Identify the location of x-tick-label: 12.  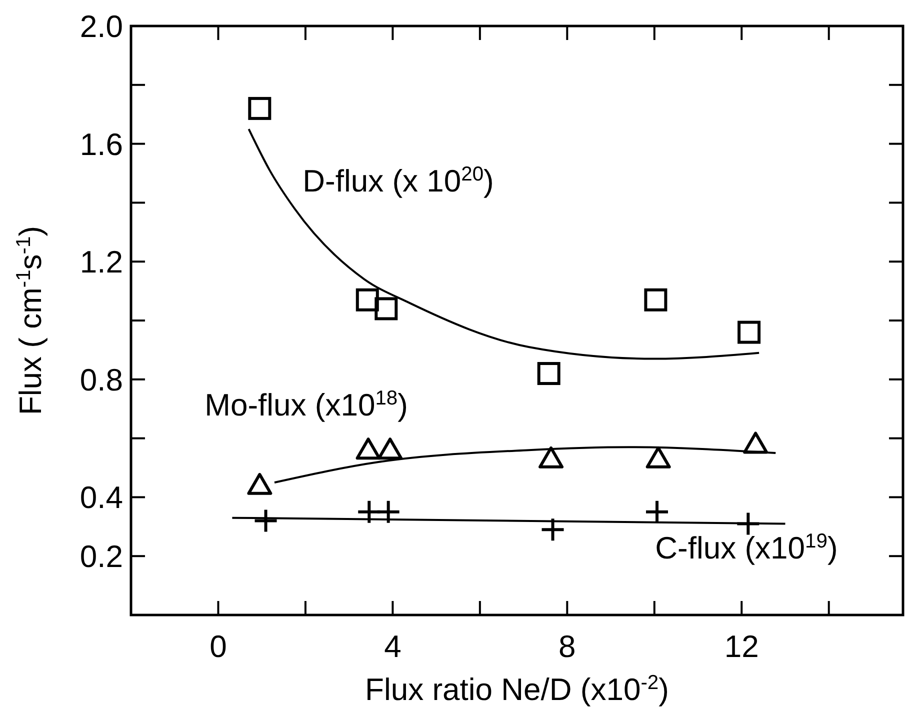
(741, 646).